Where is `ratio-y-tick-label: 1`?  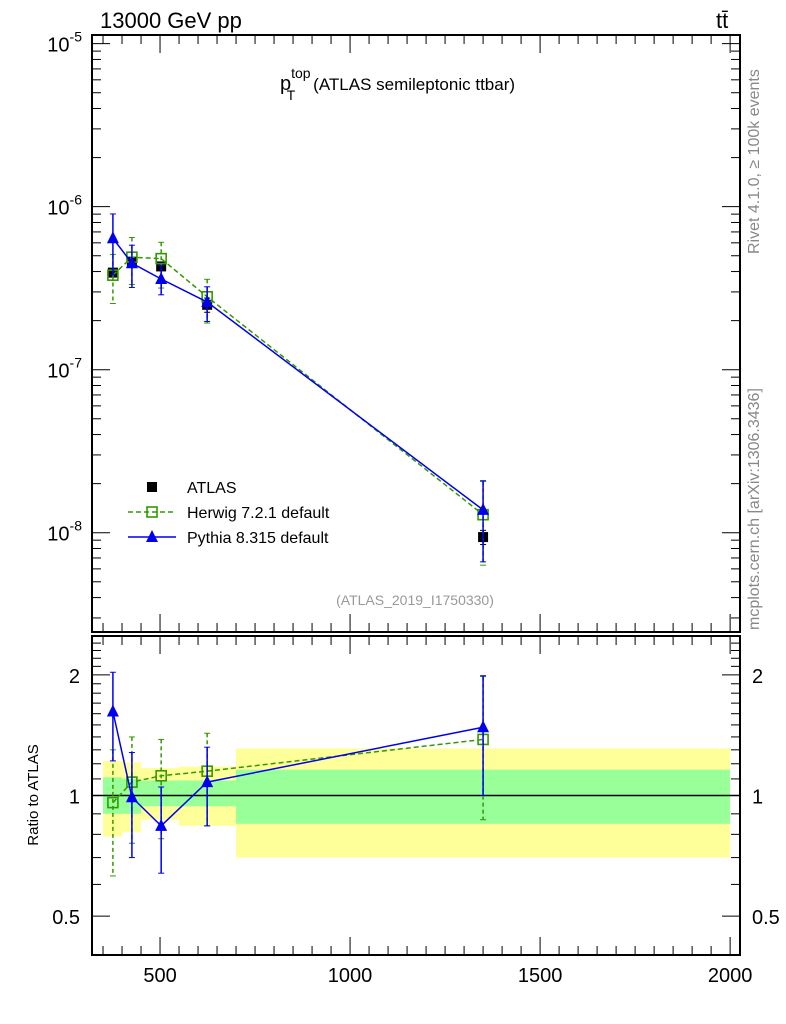
ratio-y-tick-label: 1 is located at coordinates (74, 798).